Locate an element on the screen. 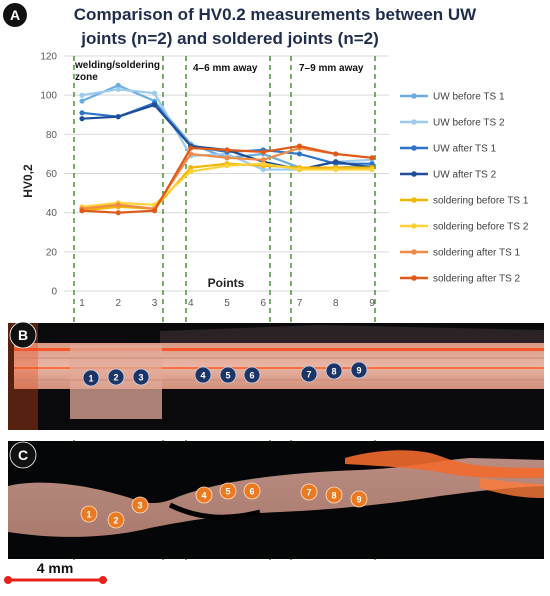  solder-point-label: 1 is located at coordinates (88, 515).